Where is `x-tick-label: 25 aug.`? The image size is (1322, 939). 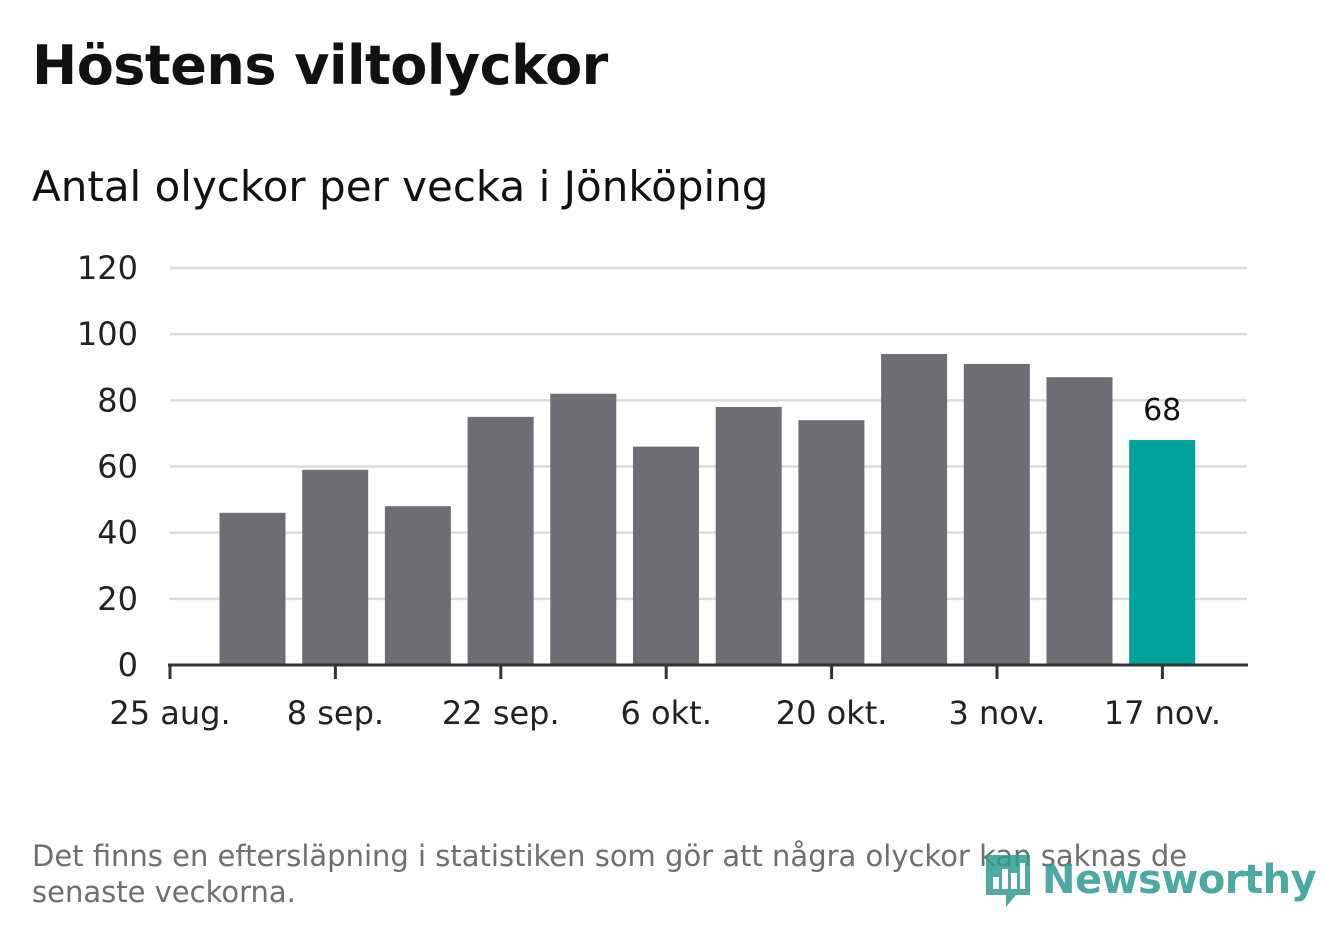
x-tick-label: 25 aug. is located at coordinates (169, 713).